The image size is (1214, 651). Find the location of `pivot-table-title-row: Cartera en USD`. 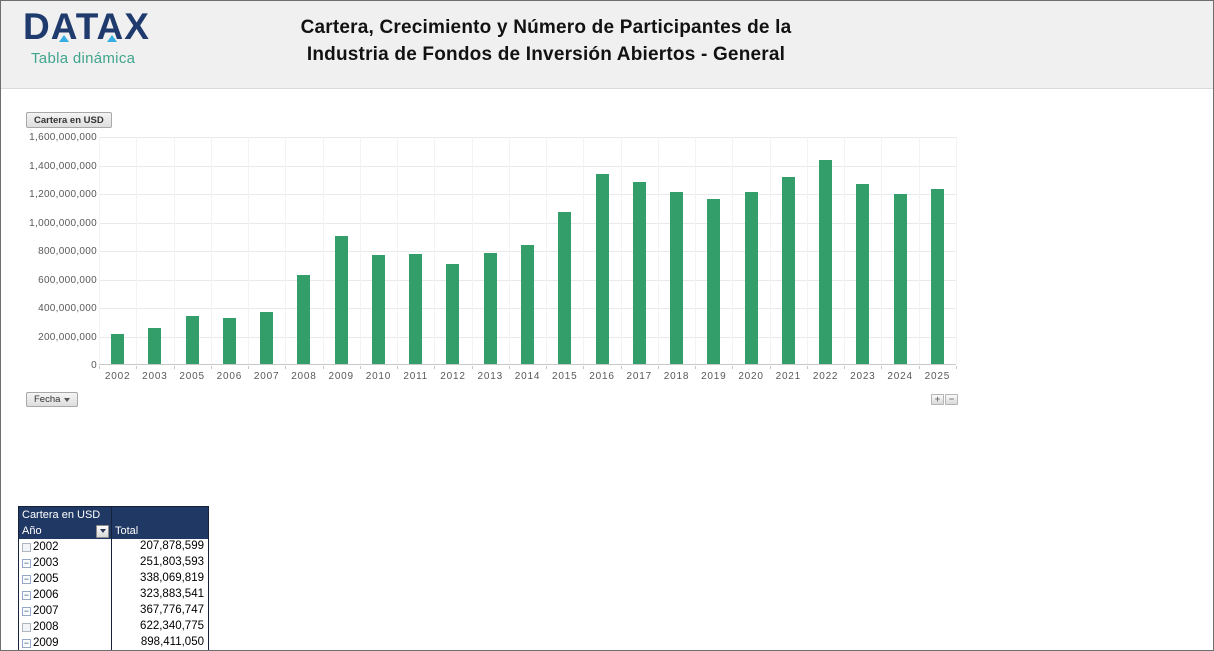

pivot-table-title-row: Cartera en USD is located at coordinates (113, 515).